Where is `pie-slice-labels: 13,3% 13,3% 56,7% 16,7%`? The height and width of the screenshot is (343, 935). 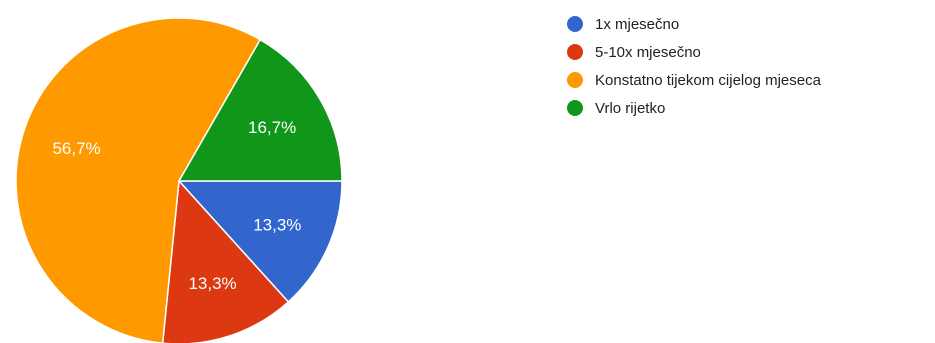 pie-slice-labels: 13,3% 13,3% 56,7% 16,7% is located at coordinates (176, 205).